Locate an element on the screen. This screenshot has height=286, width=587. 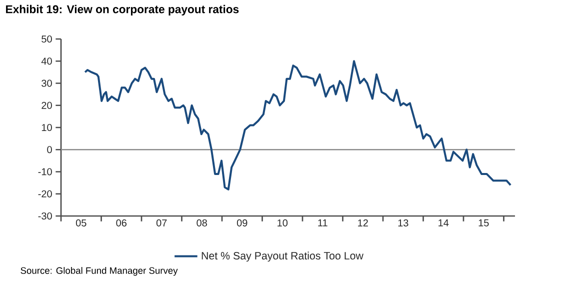
y-tick-label: 50 is located at coordinates (47, 39).